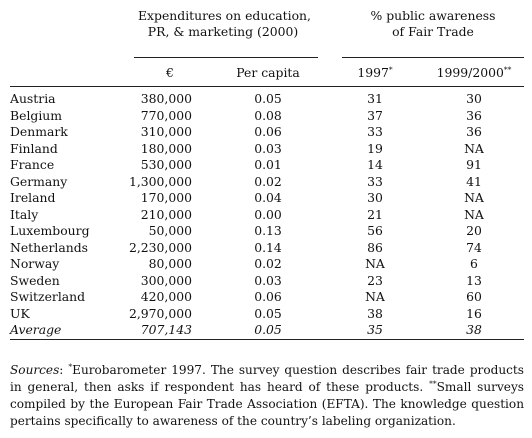 The height and width of the screenshot is (438, 532). Describe the element at coordinates (375, 313) in the screenshot. I see `cell-1997: 38` at that location.